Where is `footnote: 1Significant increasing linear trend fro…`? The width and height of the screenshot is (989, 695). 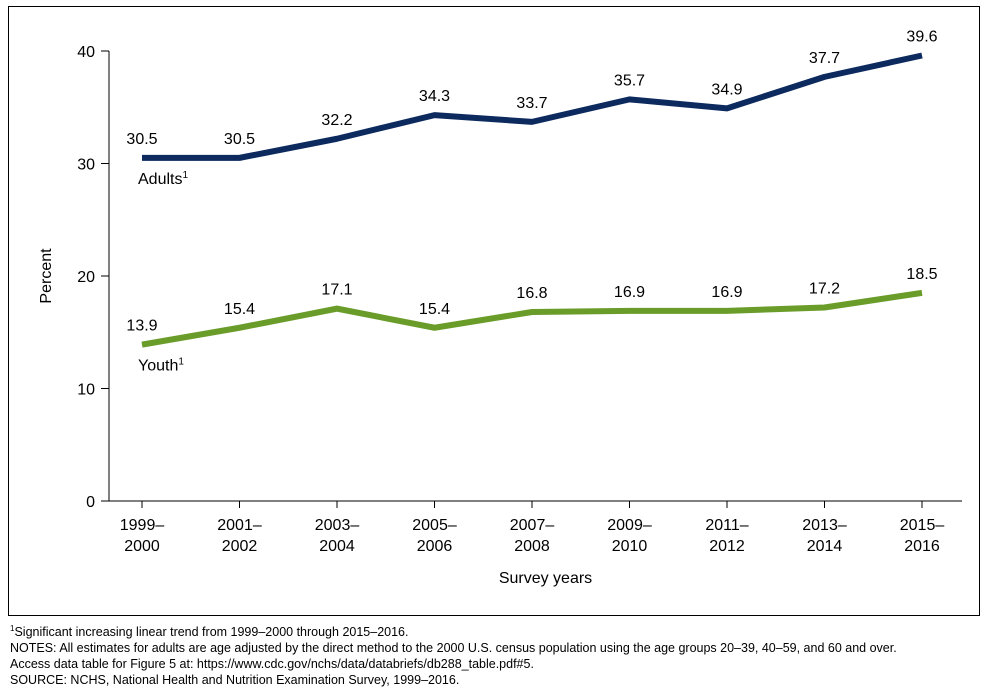 footnote: 1Significant increasing linear trend fro… is located at coordinates (497, 632).